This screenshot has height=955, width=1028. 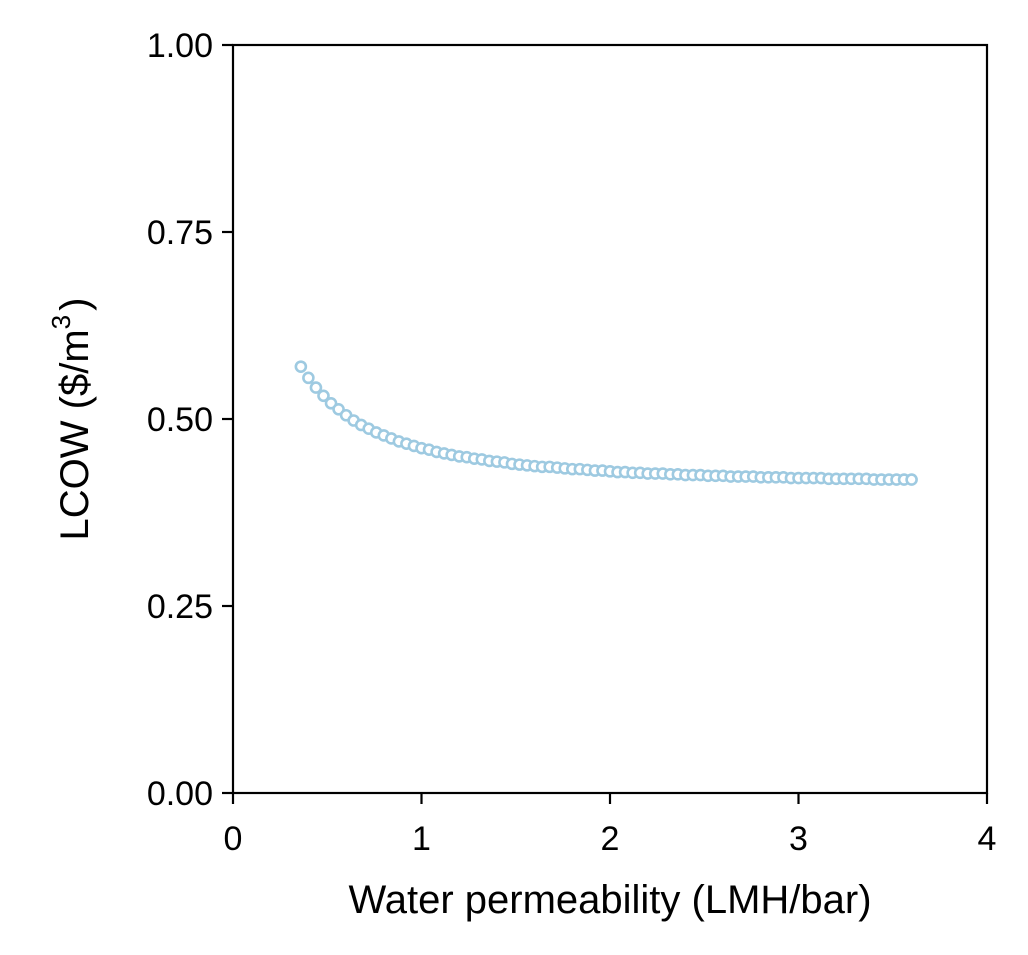 I want to click on x-axis-ticks: 0 1 2 3 4, so click(x=610, y=825).